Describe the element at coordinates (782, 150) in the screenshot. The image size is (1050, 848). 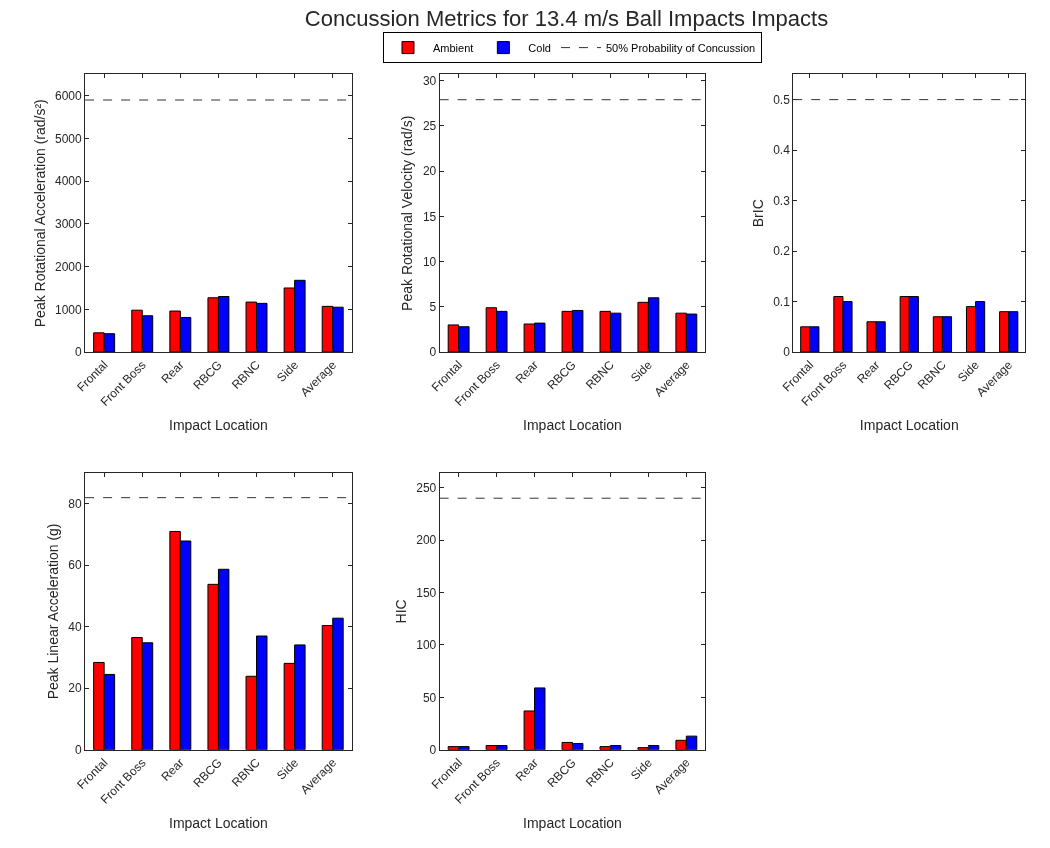
I see `y-tick-label: 0.4` at that location.